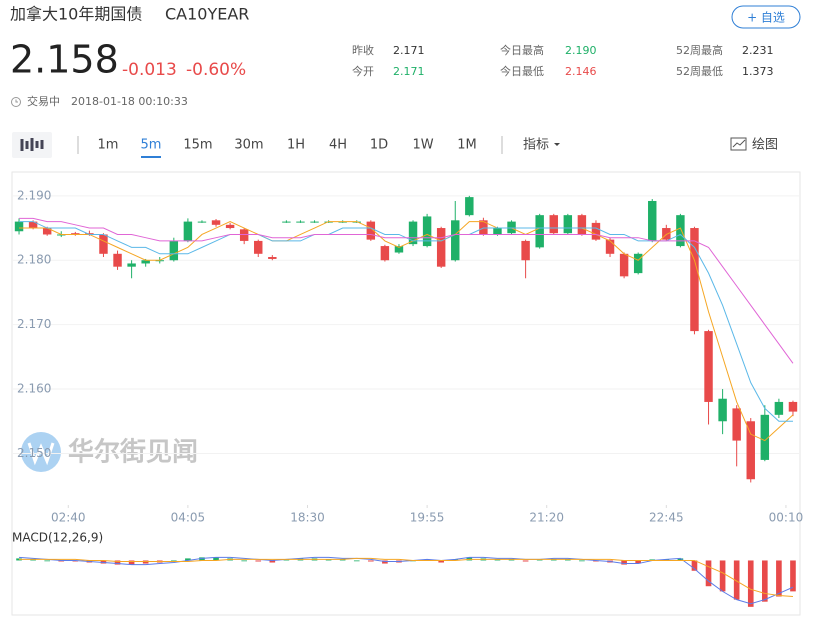 The height and width of the screenshot is (626, 813). I want to click on period-tab: 4H, so click(338, 145).